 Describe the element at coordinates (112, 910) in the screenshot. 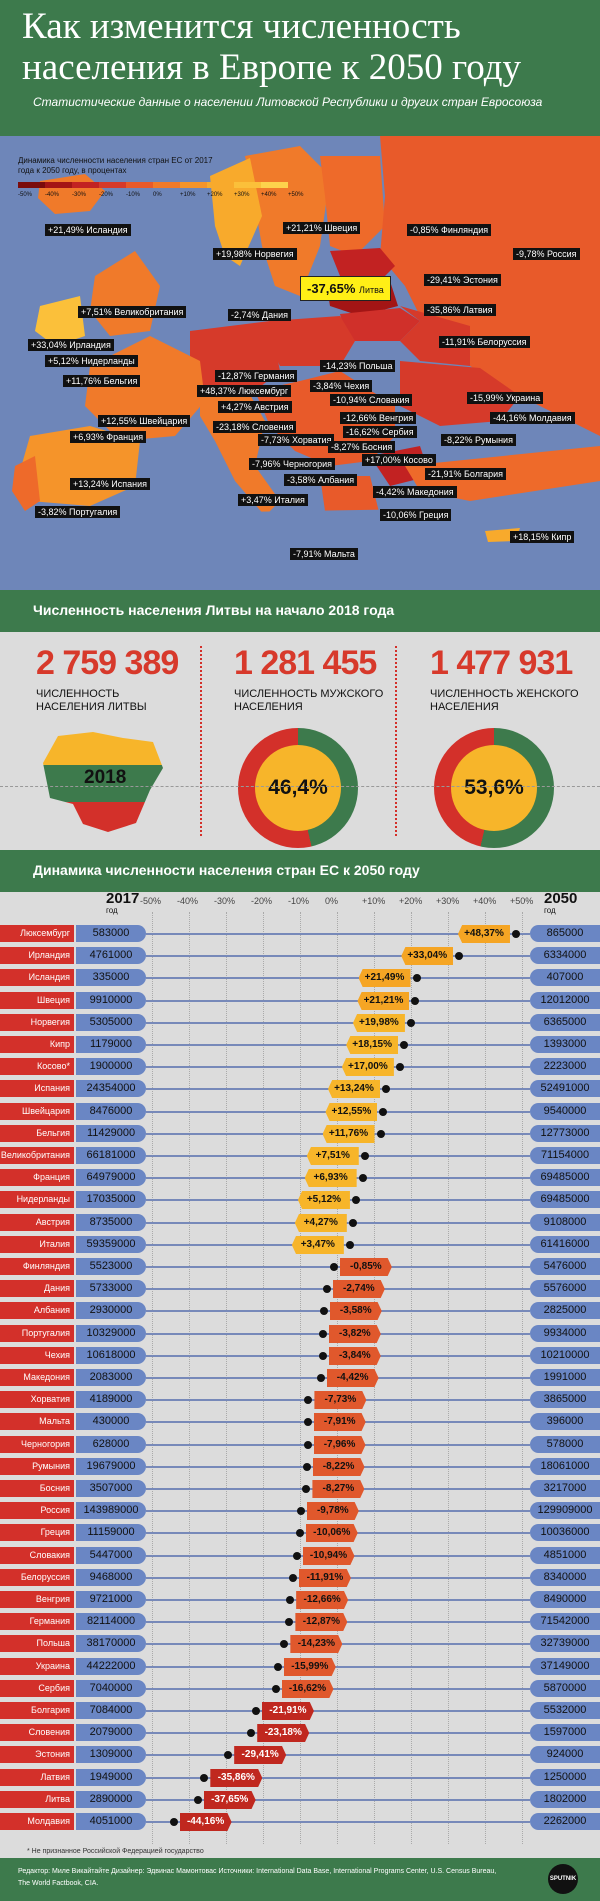

I see `year-start-unit: год` at that location.